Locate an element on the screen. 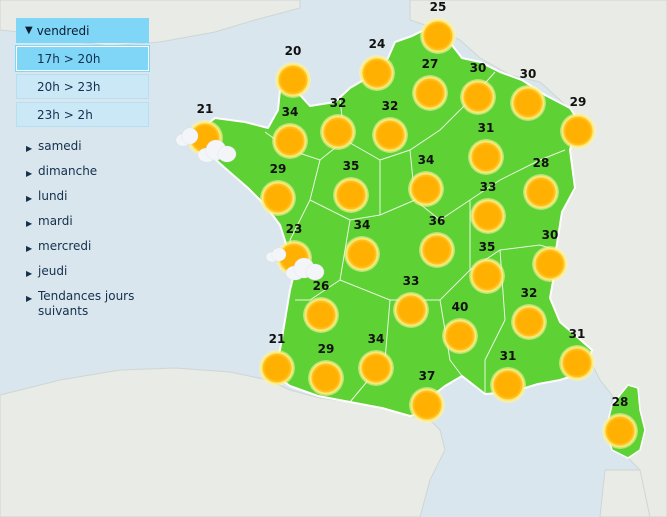 This screenshot has width=667, height=517. city-marker-brive: 33 is located at coordinates (411, 304).